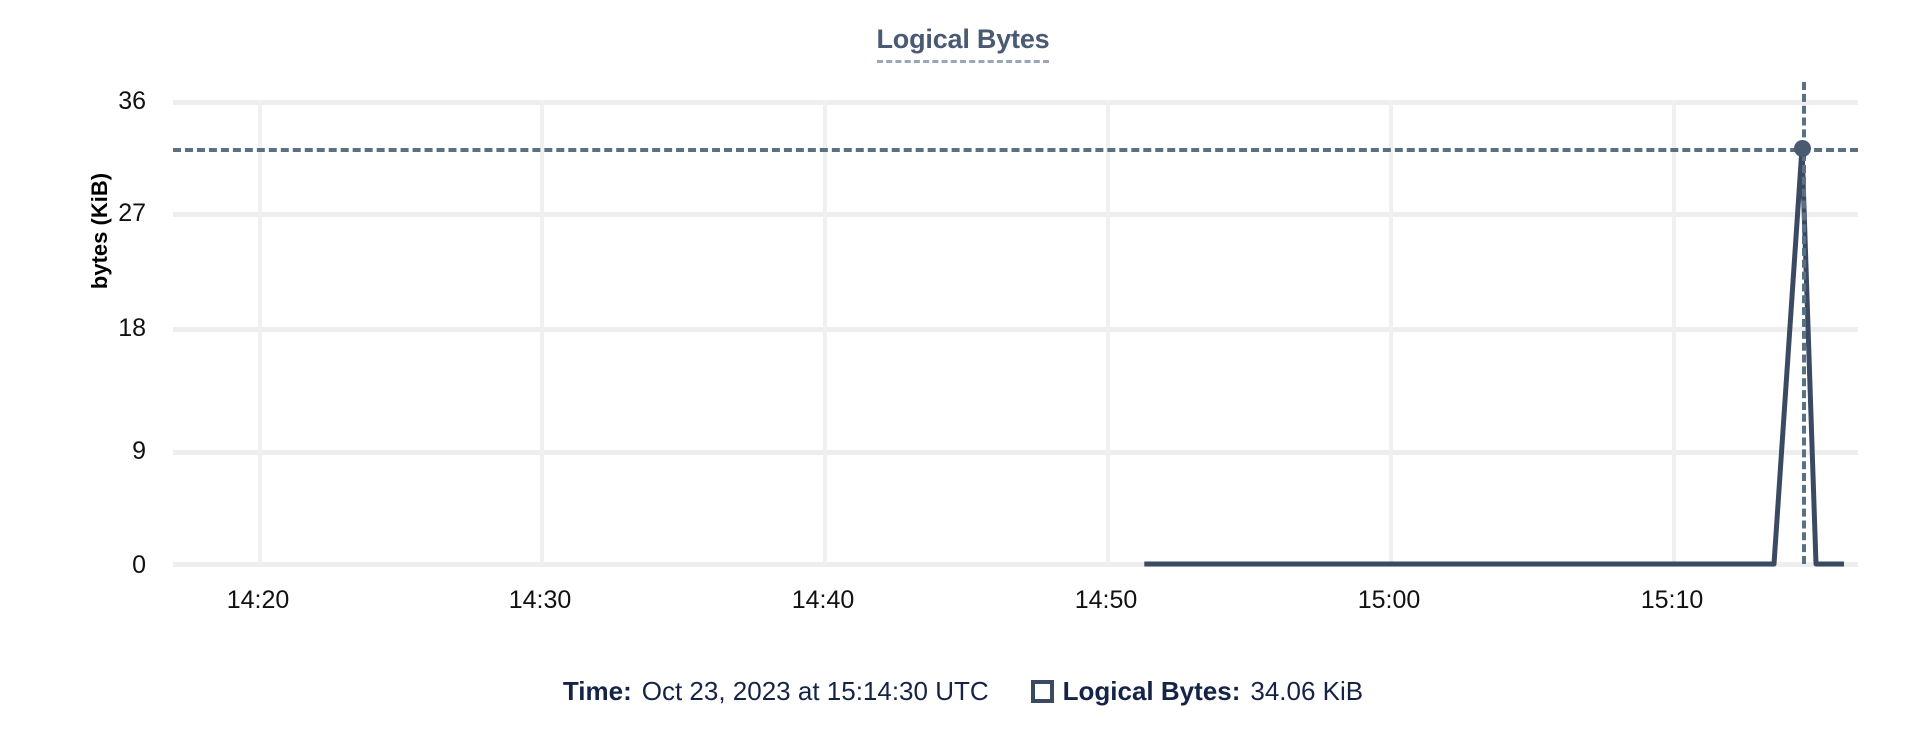  I want to click on x-tick-label-1500: 15:00, so click(1389, 600).